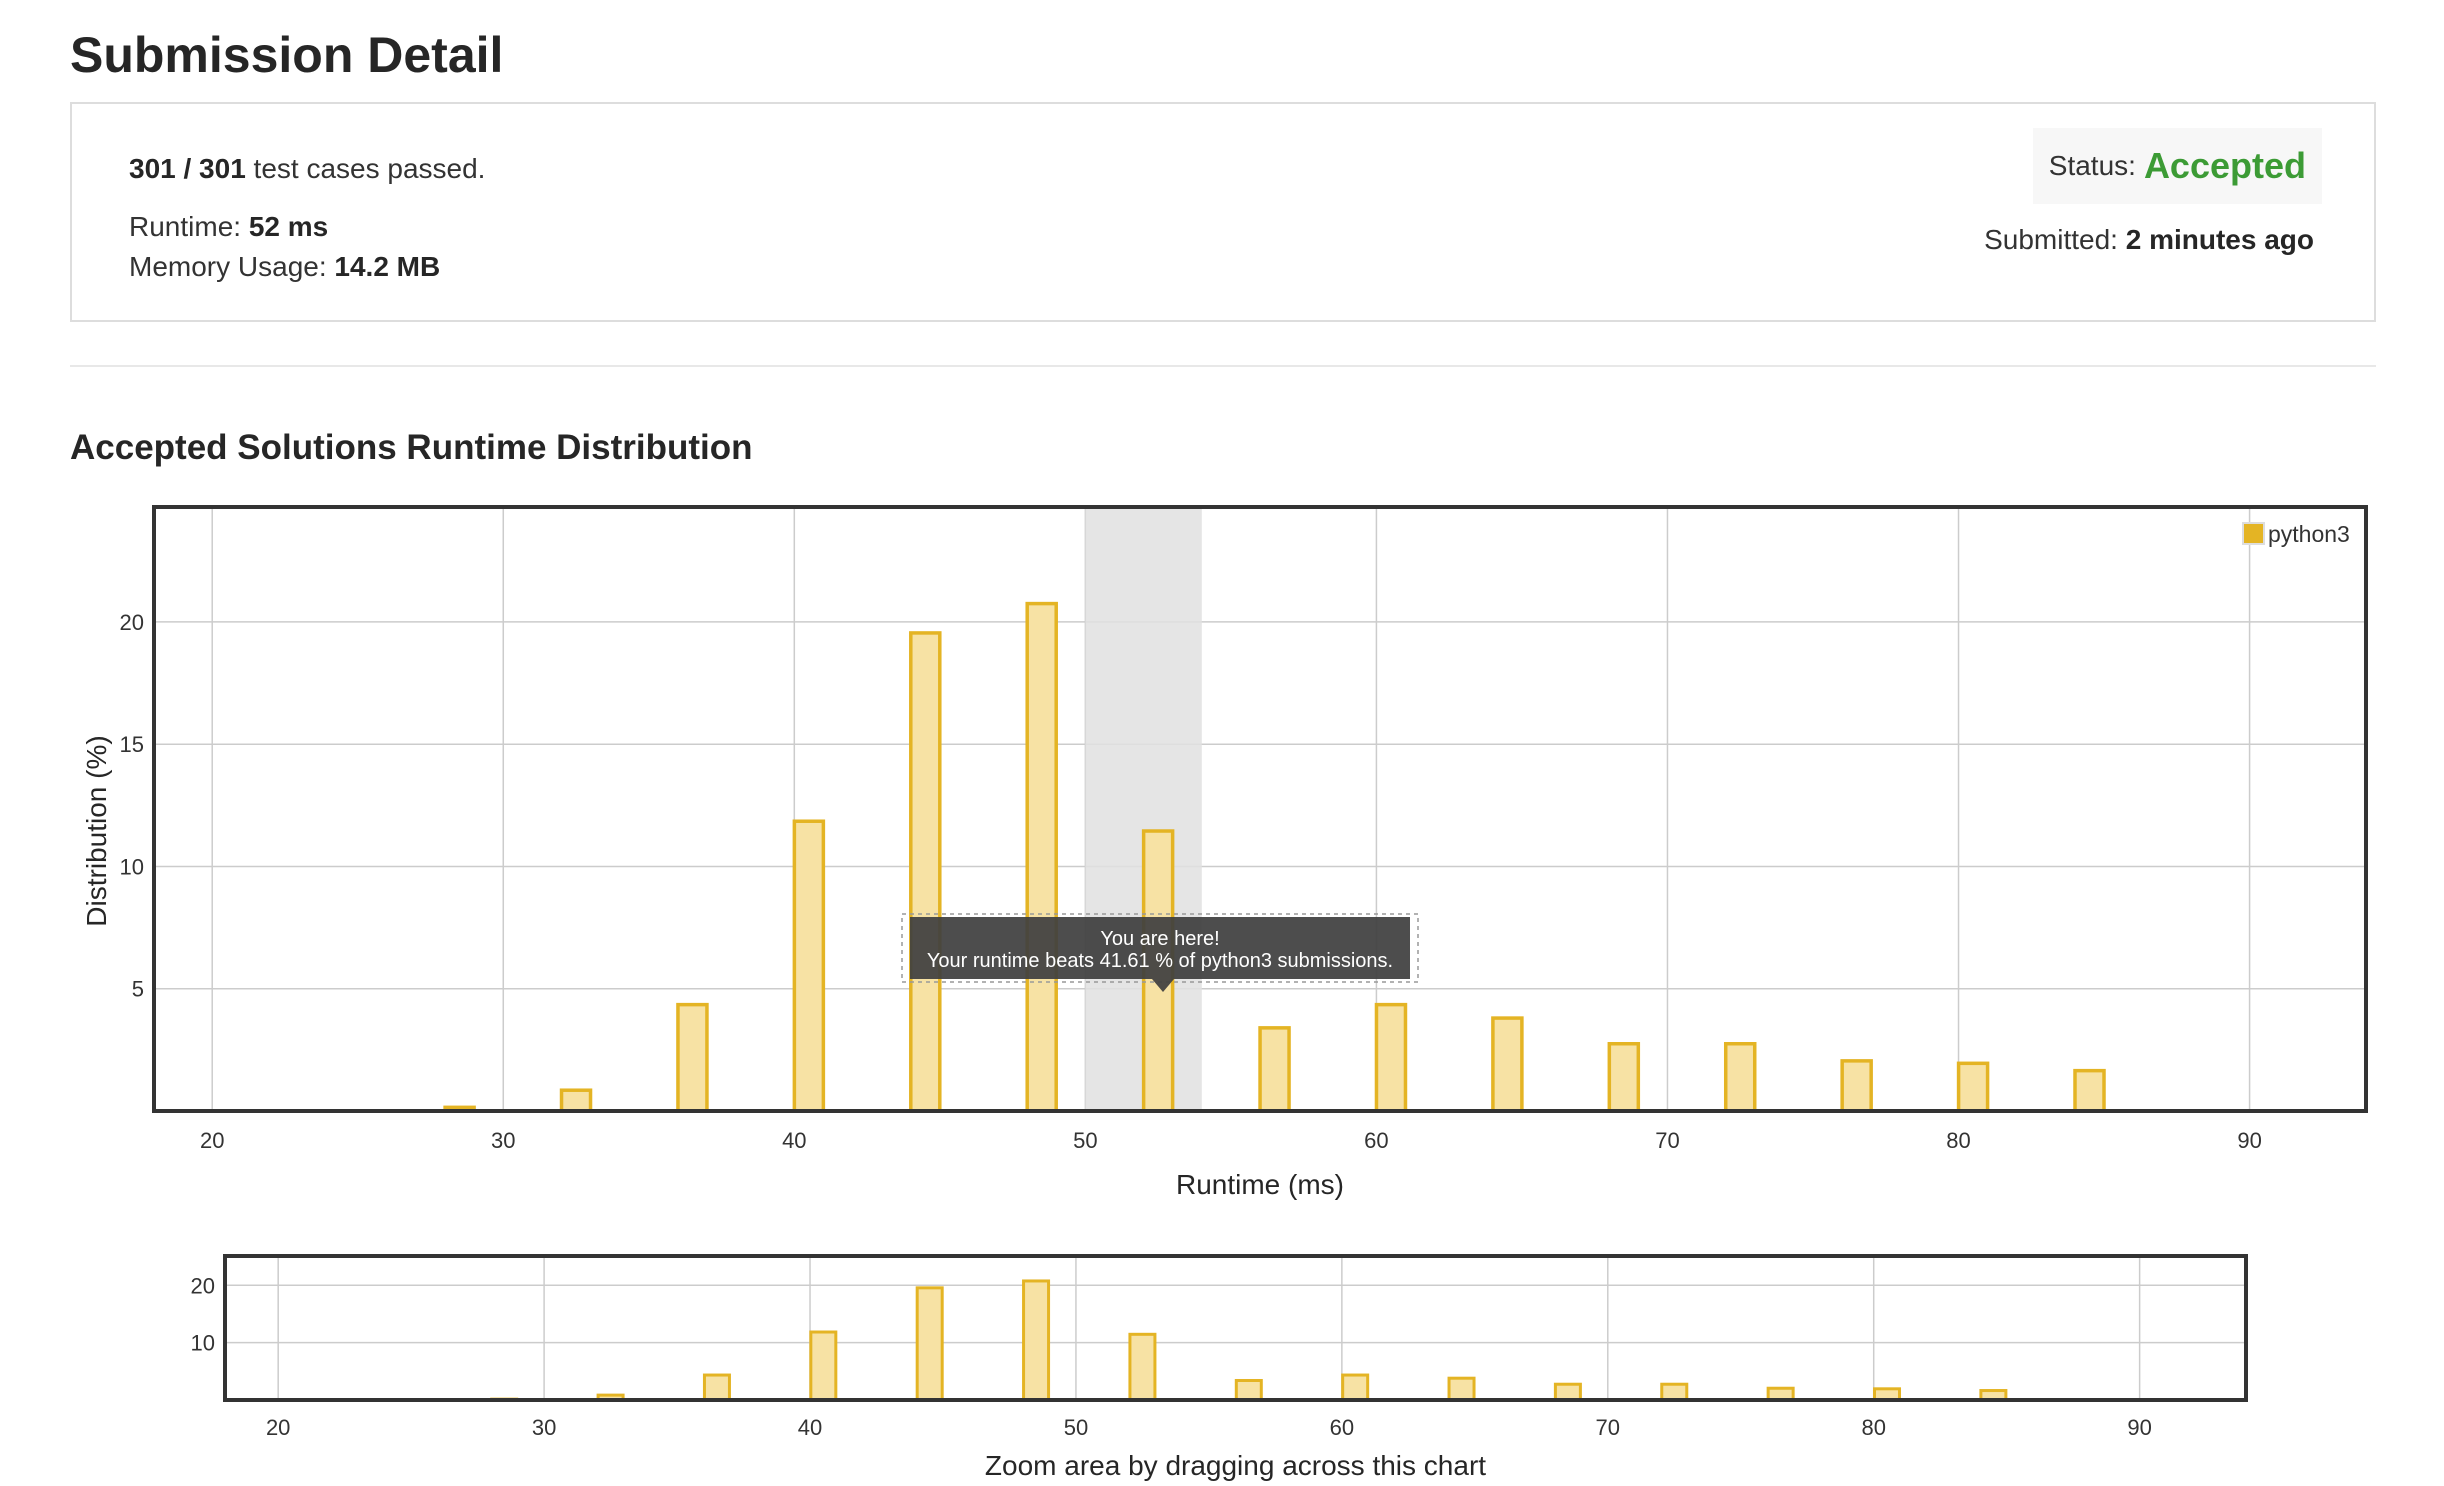 The height and width of the screenshot is (1486, 2444). Describe the element at coordinates (203, 1314) in the screenshot. I see `zoom-chart-y-ticks: 10 20` at that location.